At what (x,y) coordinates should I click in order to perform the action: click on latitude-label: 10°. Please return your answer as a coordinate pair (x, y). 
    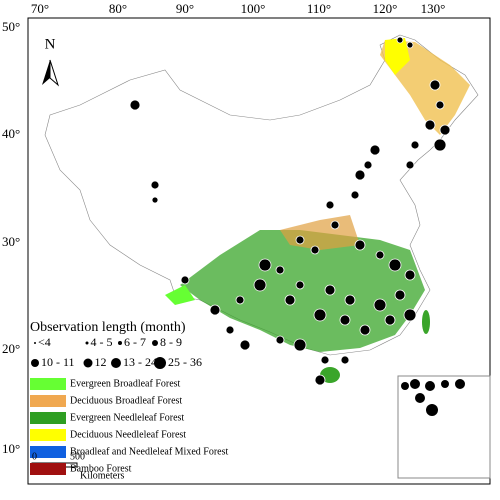
    Looking at the image, I should click on (11, 448).